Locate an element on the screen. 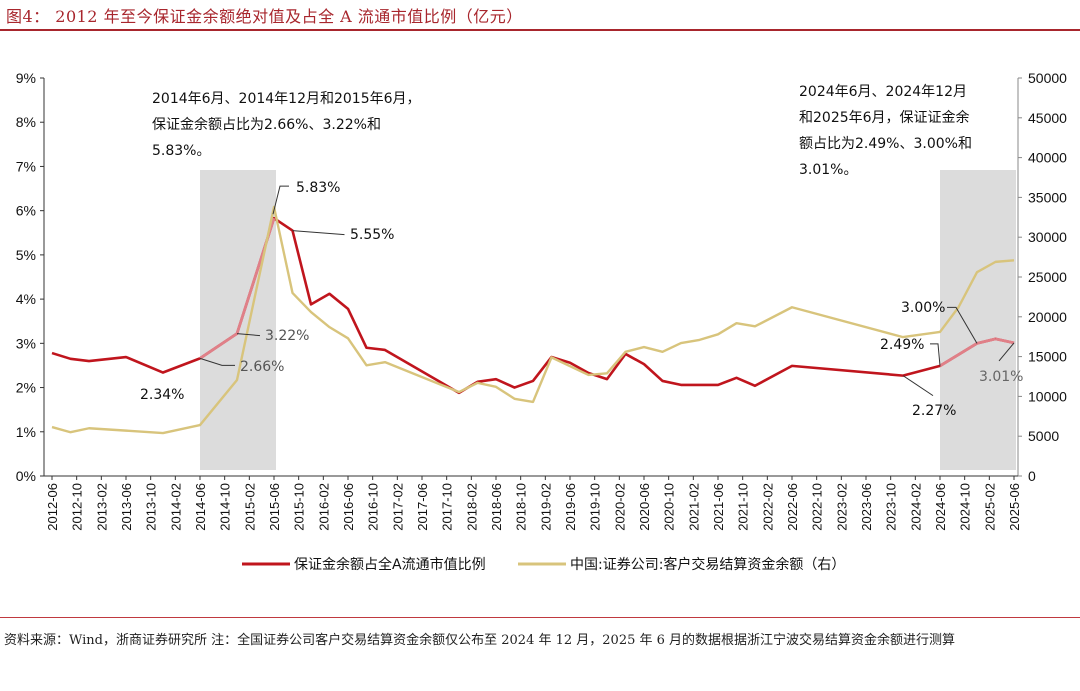 This screenshot has height=691, width=1080. x-tick-label: 2024-02 is located at coordinates (915, 507).